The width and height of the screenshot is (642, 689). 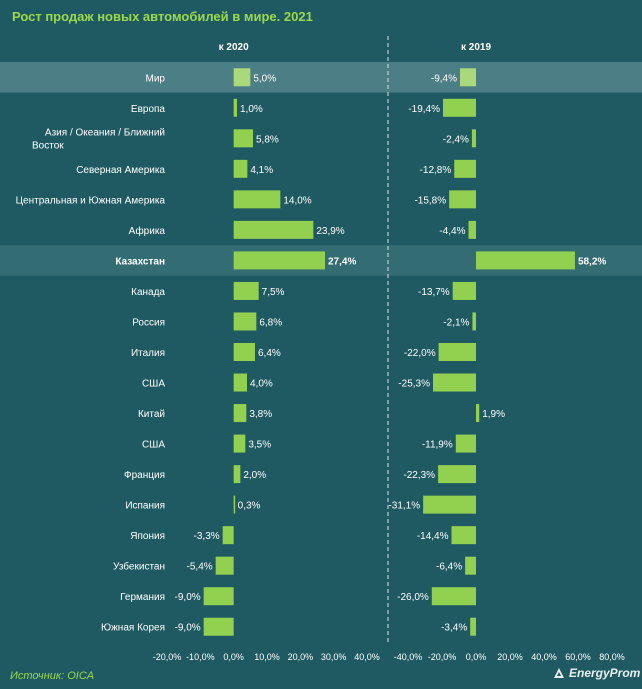 I want to click on bar-value-label: -2,4%, so click(x=456, y=139).